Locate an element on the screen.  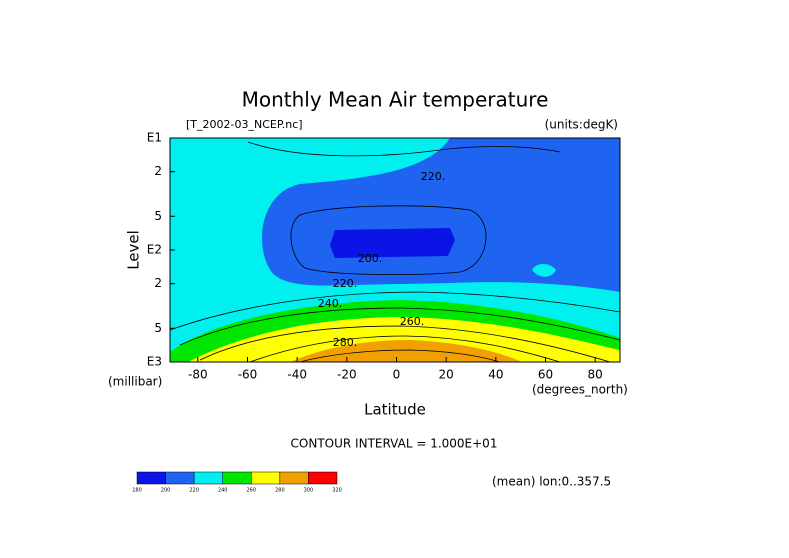
y-axis-title: Level is located at coordinates (134, 250).